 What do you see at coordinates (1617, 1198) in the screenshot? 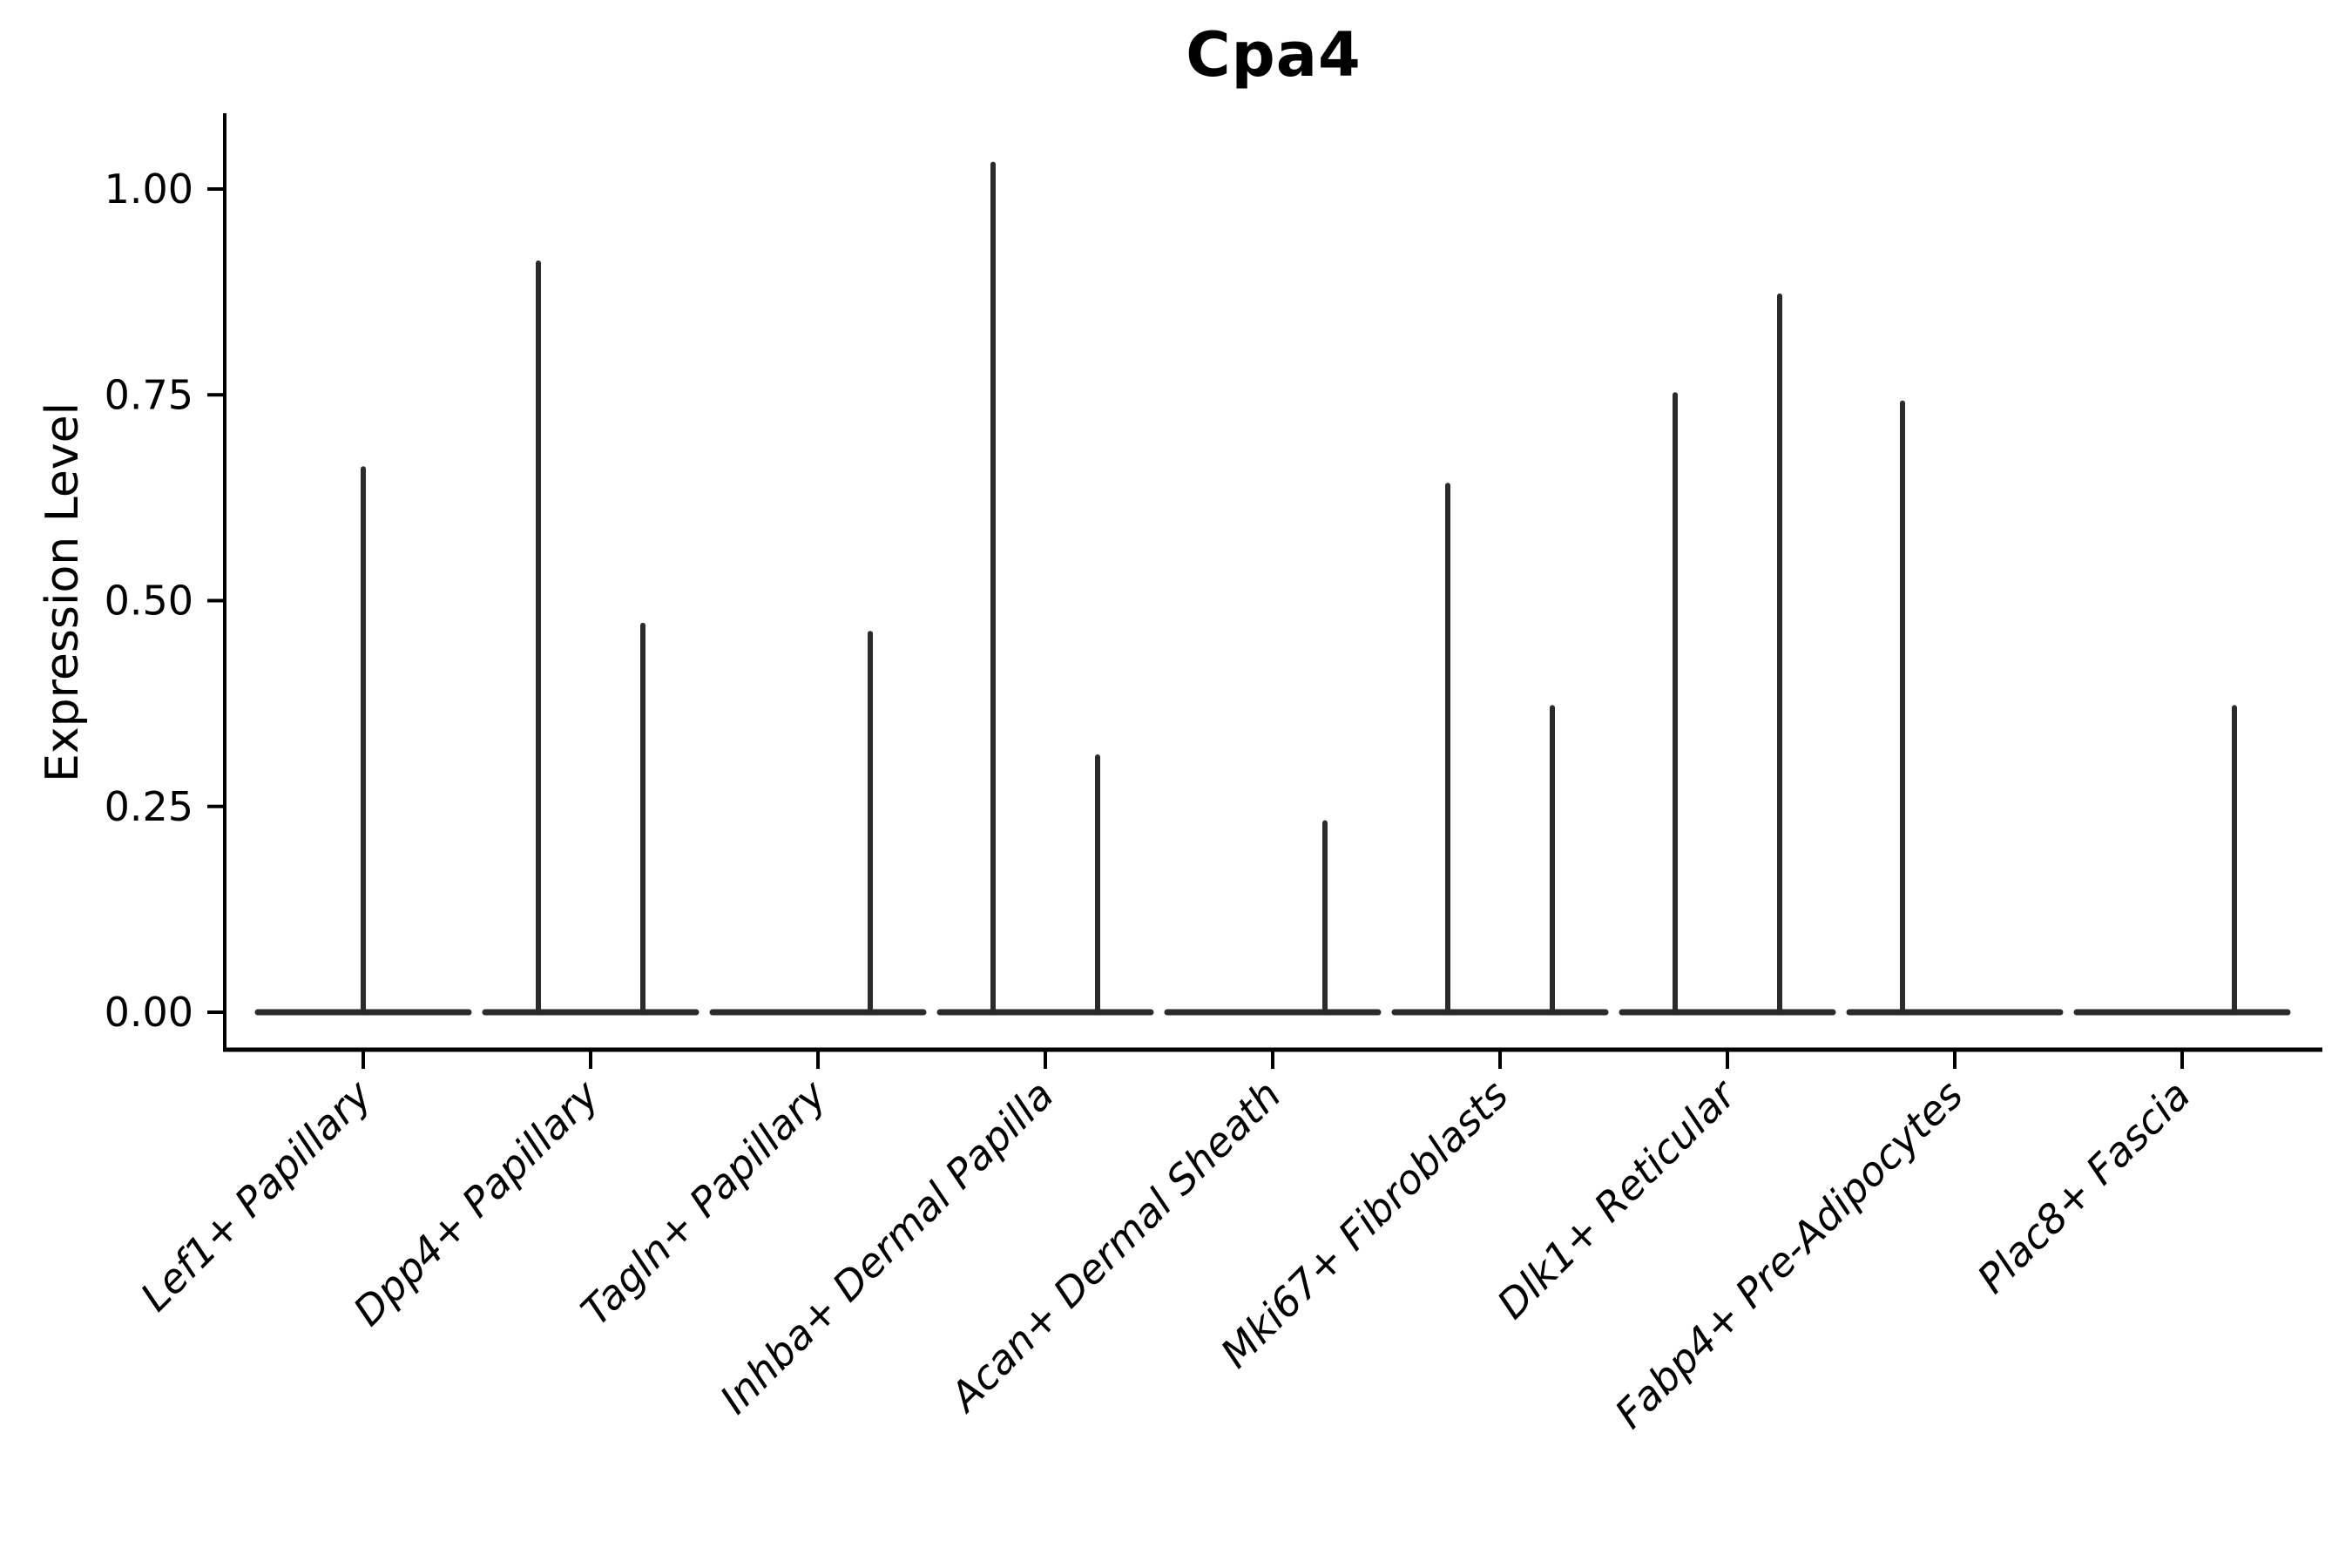
I see `x-tick-label: Dlk1+ Reticular` at bounding box center [1617, 1198].